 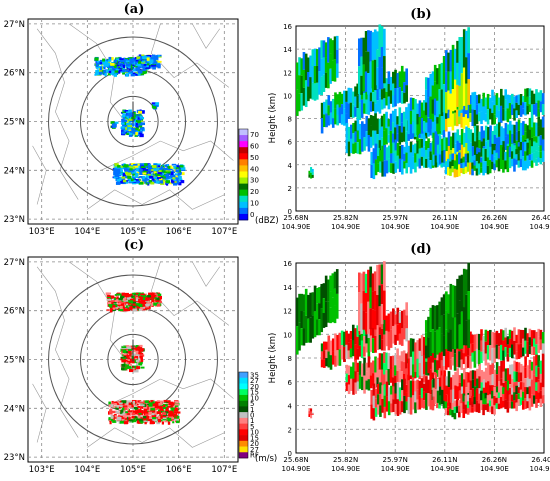 What do you see at coordinates (179, 470) in the screenshot?
I see `x-tick-label: 106°E` at bounding box center [179, 470].